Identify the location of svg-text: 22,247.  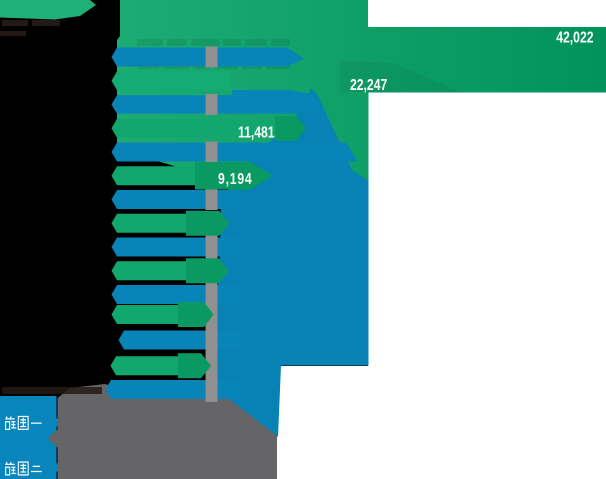
(368, 85).